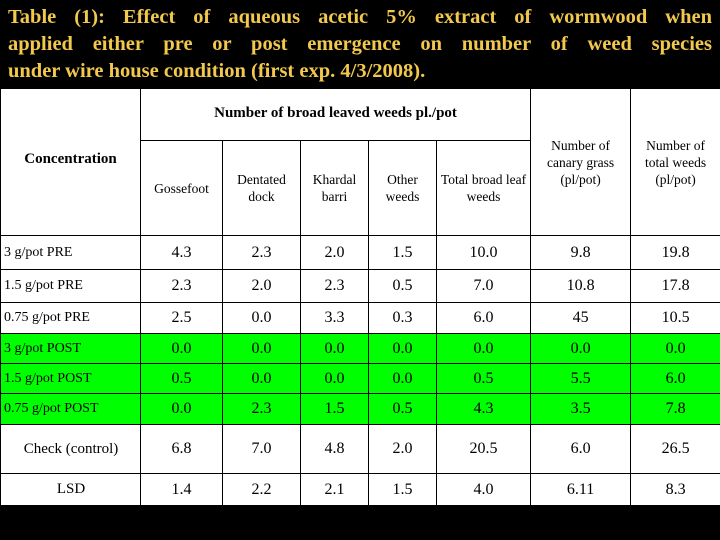 The width and height of the screenshot is (720, 540). Describe the element at coordinates (581, 162) in the screenshot. I see `header-cell: Number of canary grass (pl/pot)` at that location.